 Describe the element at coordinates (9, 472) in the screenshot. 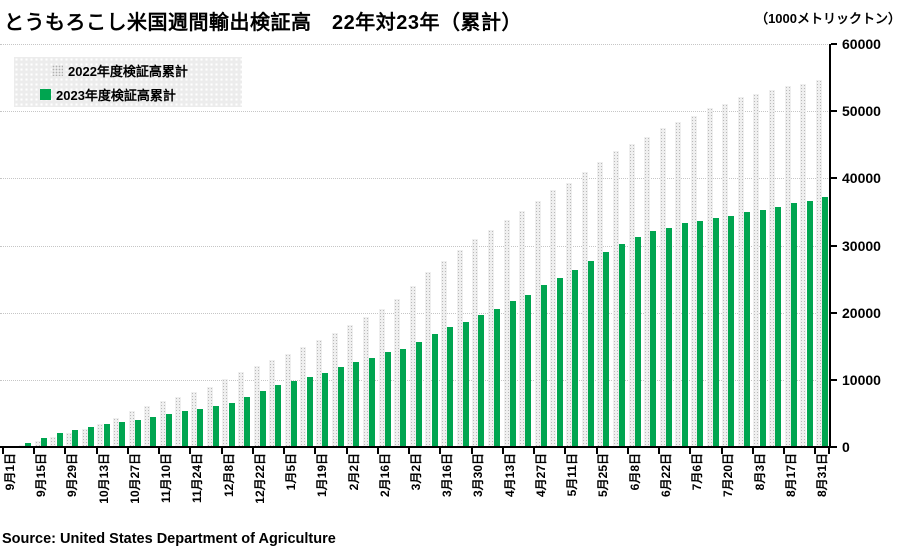

I see `x-axis-label: 9月1日` at that location.